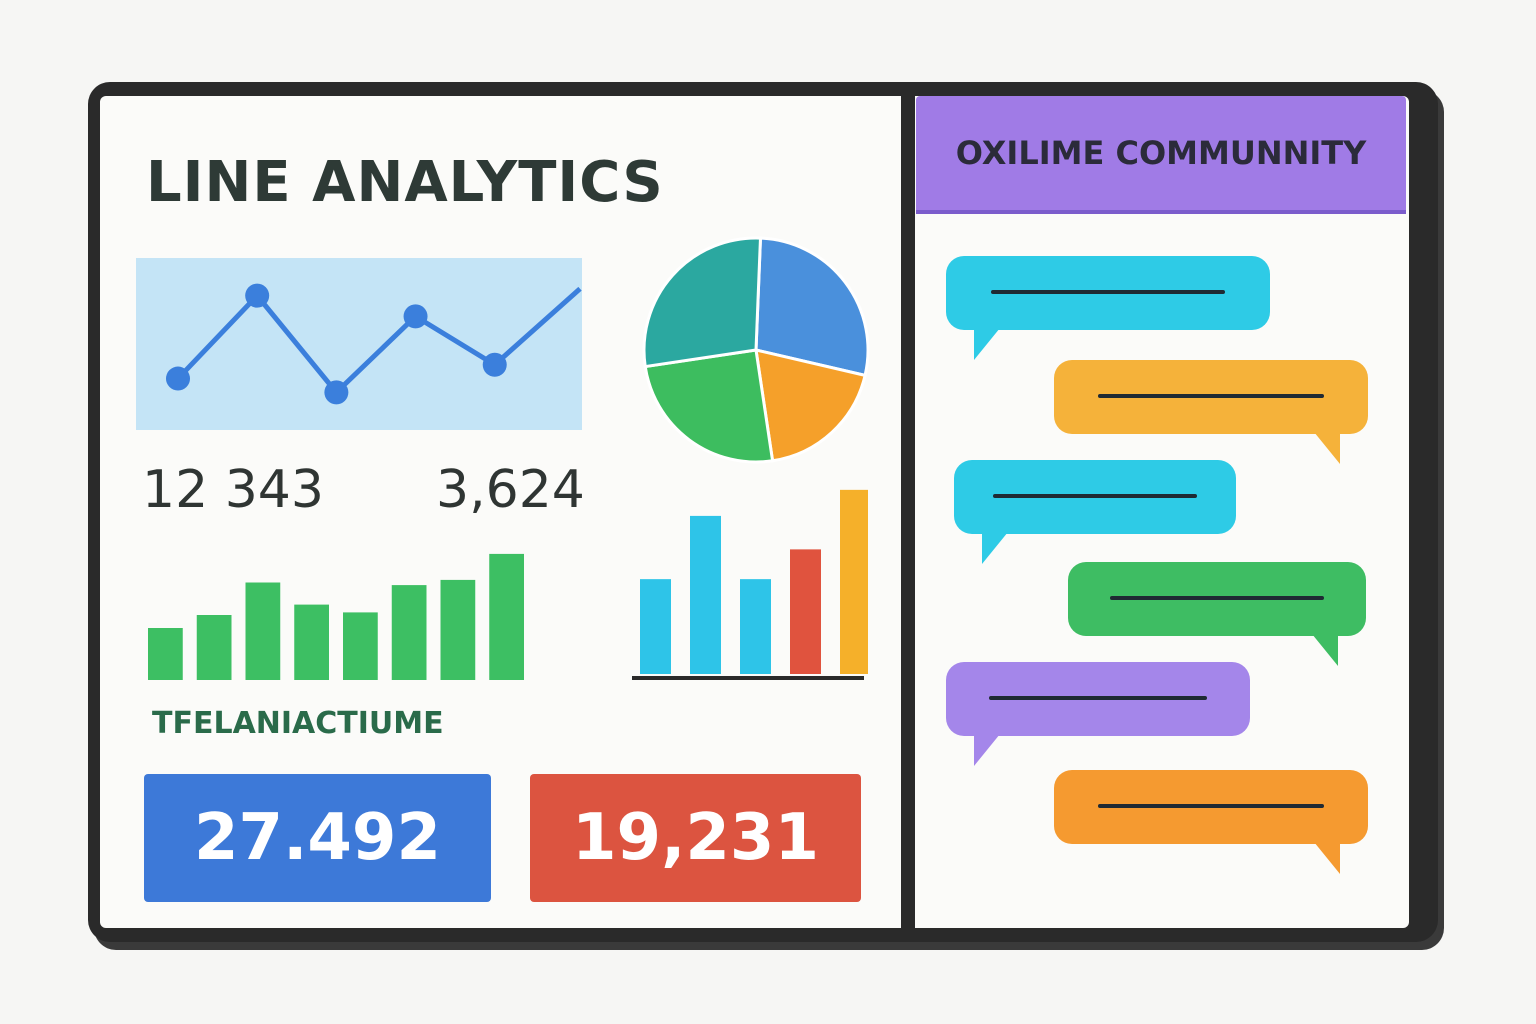 The width and height of the screenshot is (1536, 1024). I want to click on pie-chart, so click(756, 350).